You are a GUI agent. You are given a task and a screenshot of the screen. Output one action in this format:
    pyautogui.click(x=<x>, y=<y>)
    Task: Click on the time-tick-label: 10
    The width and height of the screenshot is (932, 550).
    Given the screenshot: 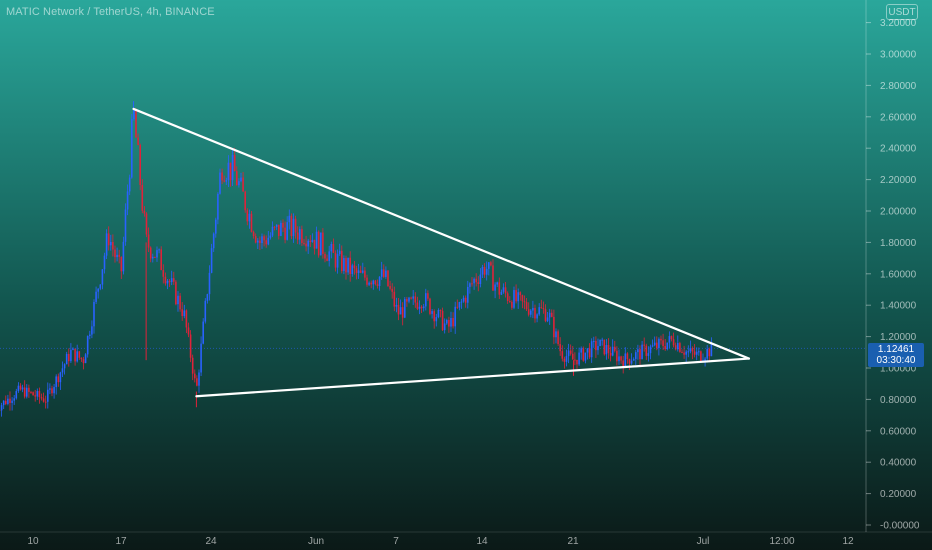 What is the action you would take?
    pyautogui.click(x=33, y=541)
    